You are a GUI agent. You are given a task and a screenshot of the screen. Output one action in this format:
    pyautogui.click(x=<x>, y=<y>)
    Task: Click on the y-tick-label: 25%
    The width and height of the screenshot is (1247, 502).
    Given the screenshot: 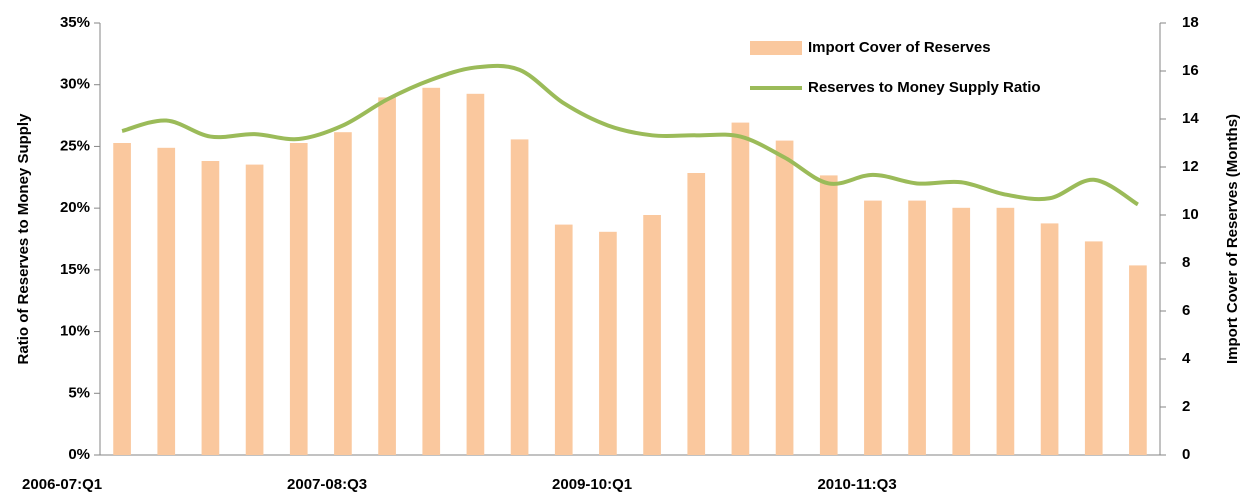 What is the action you would take?
    pyautogui.click(x=75, y=145)
    